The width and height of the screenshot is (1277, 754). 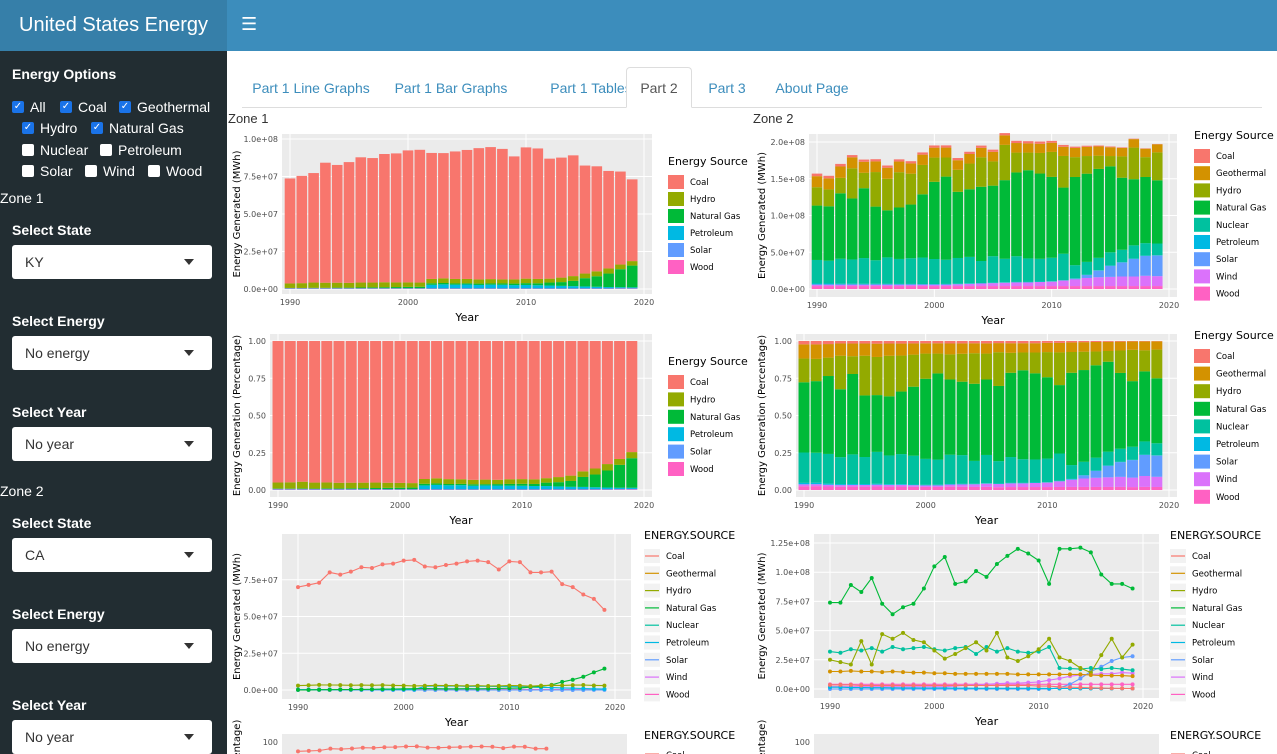 What do you see at coordinates (311, 87) in the screenshot?
I see `tab-part-1-line-graphs: Part 1 Line Graphs` at bounding box center [311, 87].